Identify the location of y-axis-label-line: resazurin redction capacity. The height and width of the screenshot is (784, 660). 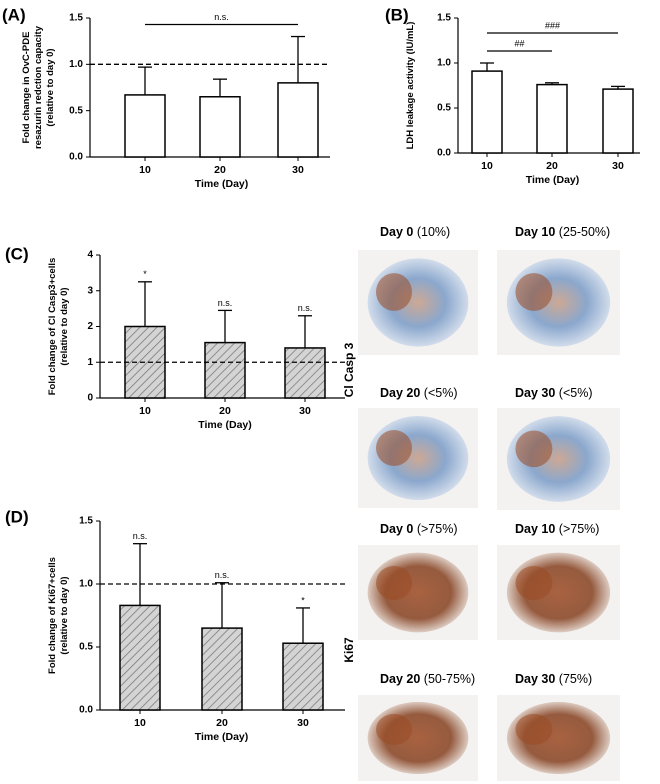
(38, 87).